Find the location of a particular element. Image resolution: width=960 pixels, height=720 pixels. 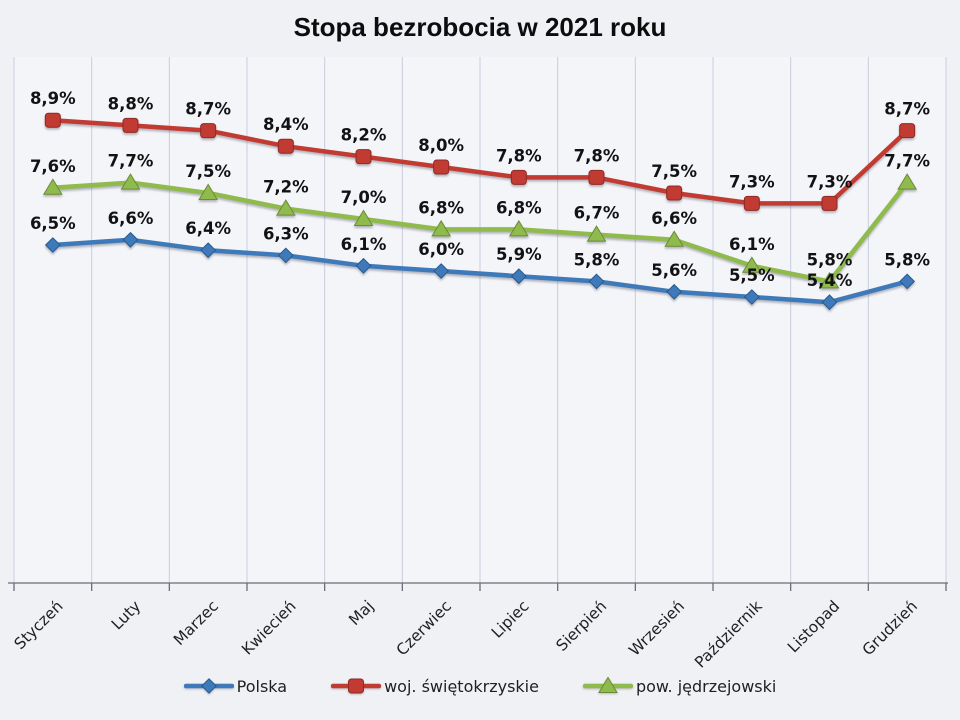

series-line-woj-swietokrzyskie is located at coordinates (480, 161).